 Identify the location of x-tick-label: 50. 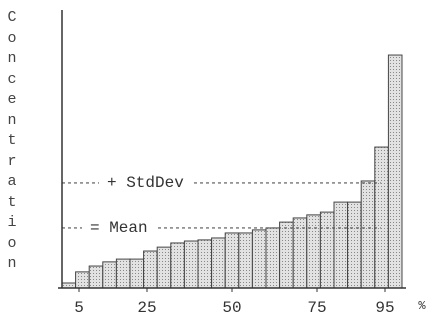
(231, 308).